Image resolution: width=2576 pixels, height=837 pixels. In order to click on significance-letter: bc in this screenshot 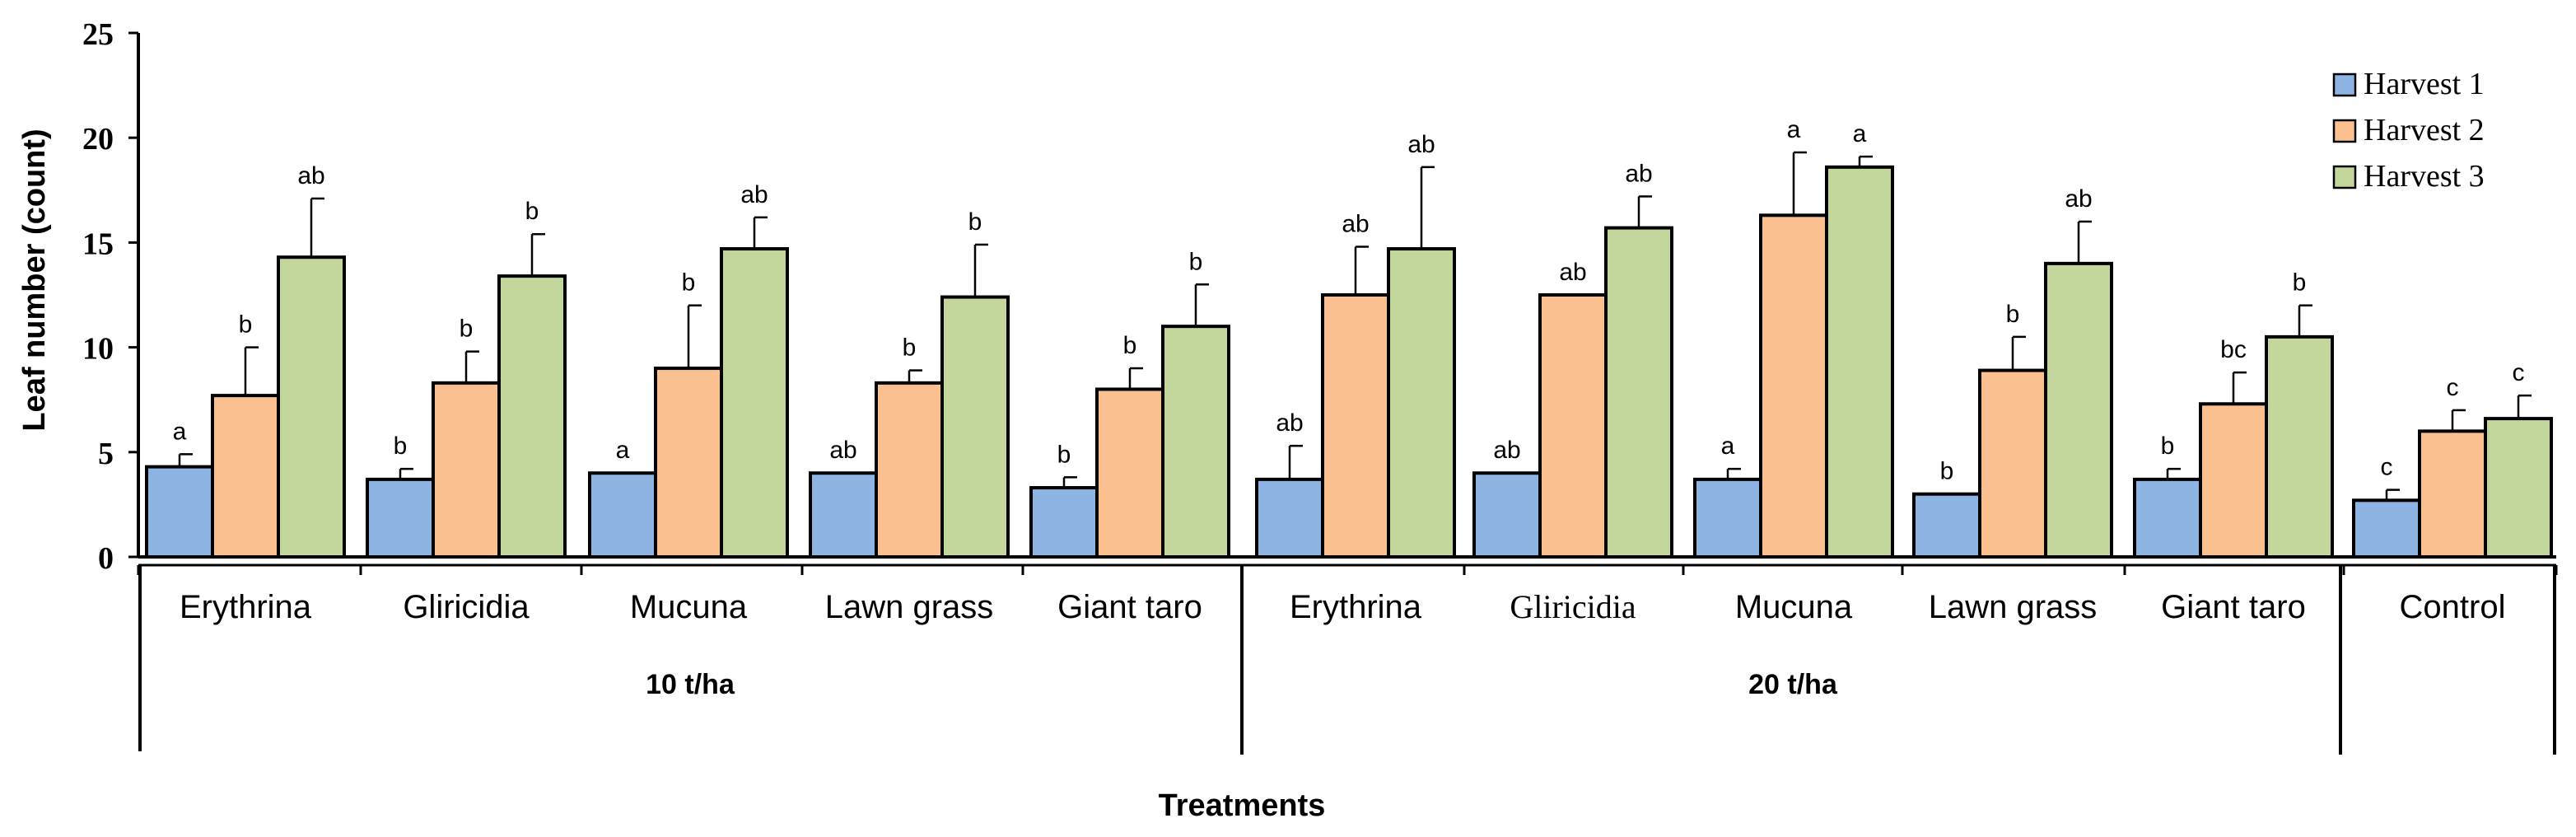, I will do `click(2233, 349)`.